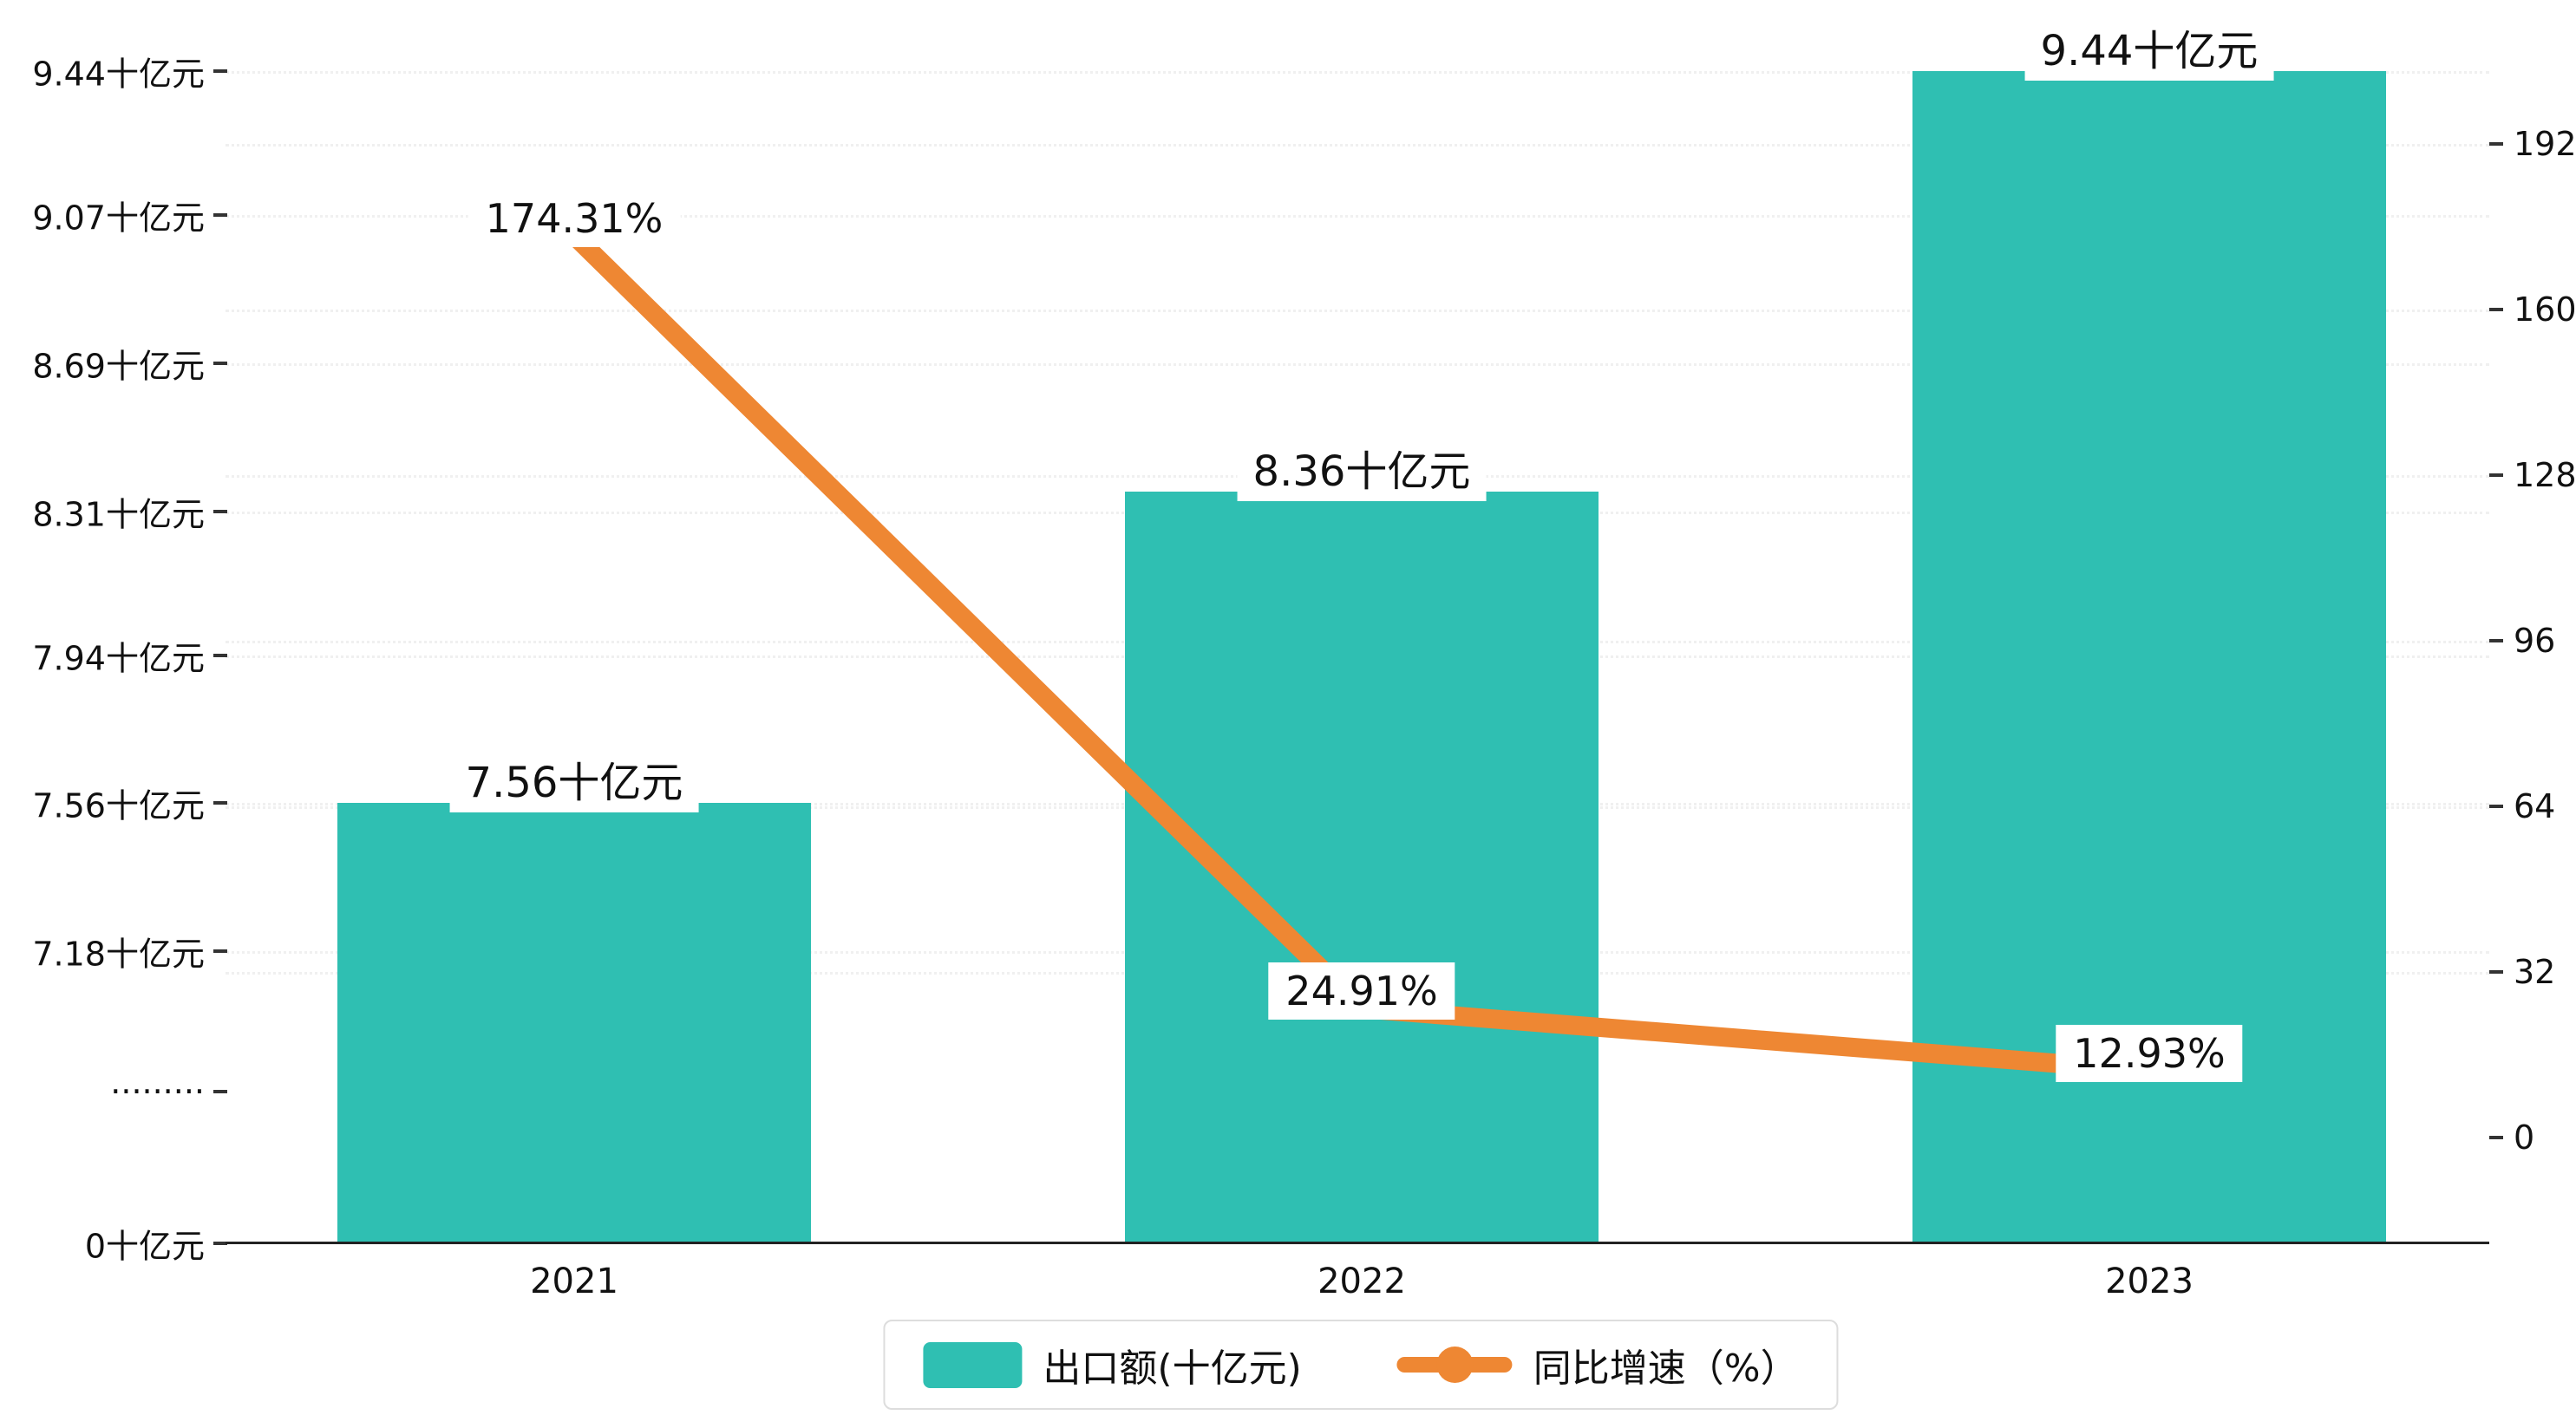 The width and height of the screenshot is (2576, 1415). I want to click on right-axis-tick-label: 64, so click(2535, 806).